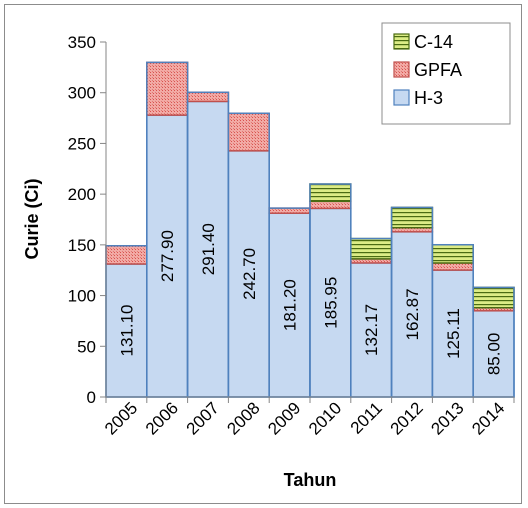 The width and height of the screenshot is (528, 508). Describe the element at coordinates (428, 98) in the screenshot. I see `legend-label-h-3: H-3` at that location.